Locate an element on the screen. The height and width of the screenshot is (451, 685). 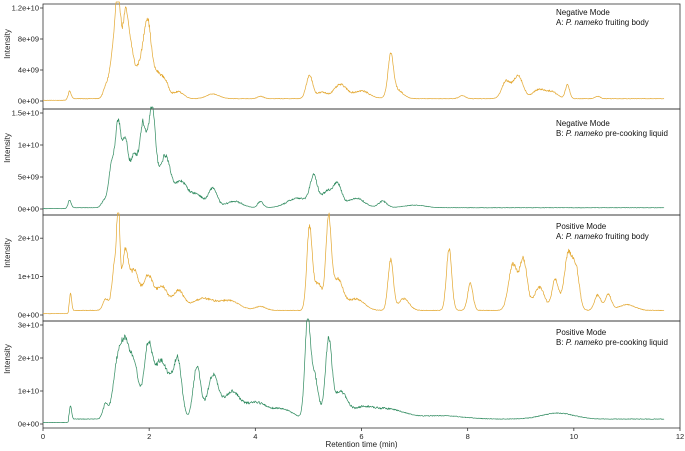
x-tick-label: 10 is located at coordinates (574, 436).